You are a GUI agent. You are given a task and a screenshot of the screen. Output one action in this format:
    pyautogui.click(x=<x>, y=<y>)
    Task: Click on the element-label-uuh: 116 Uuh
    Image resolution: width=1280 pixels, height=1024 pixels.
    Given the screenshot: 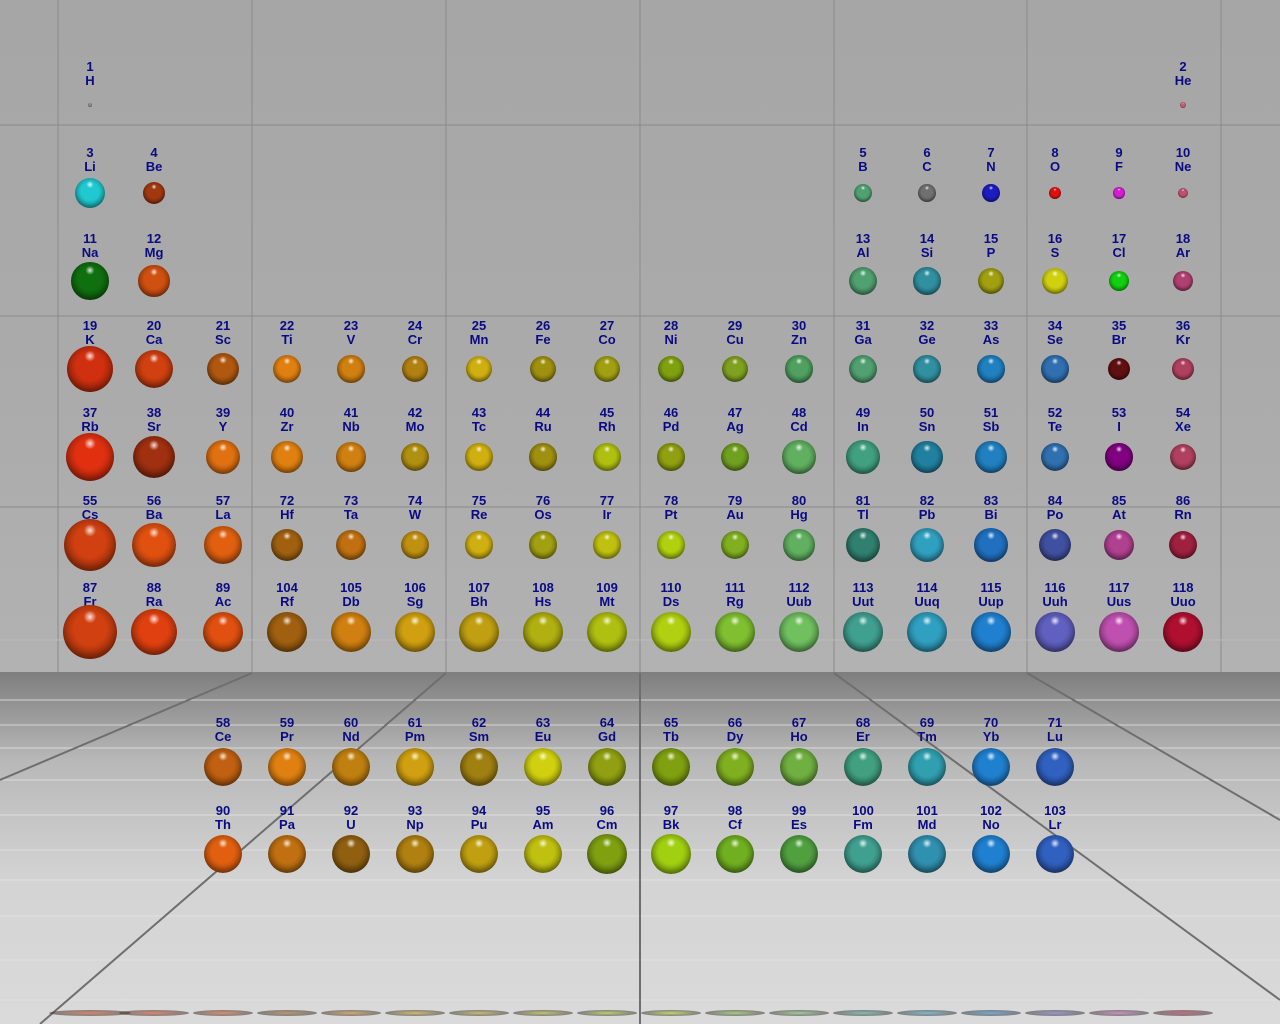 What is the action you would take?
    pyautogui.click(x=1055, y=595)
    